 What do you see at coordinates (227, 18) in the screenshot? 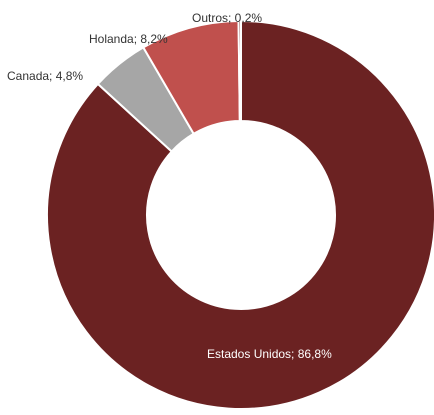
I see `data-label-outros: Outros; 0,2%` at bounding box center [227, 18].